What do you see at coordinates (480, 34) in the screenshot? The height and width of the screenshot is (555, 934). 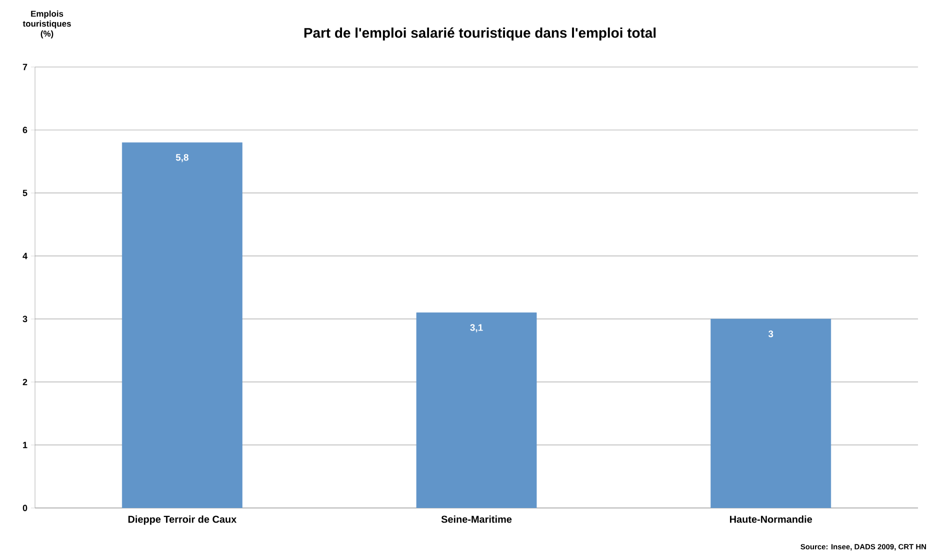 I see `chart-title: Part de l'emploi salarié touristique dans l'emploi total` at bounding box center [480, 34].